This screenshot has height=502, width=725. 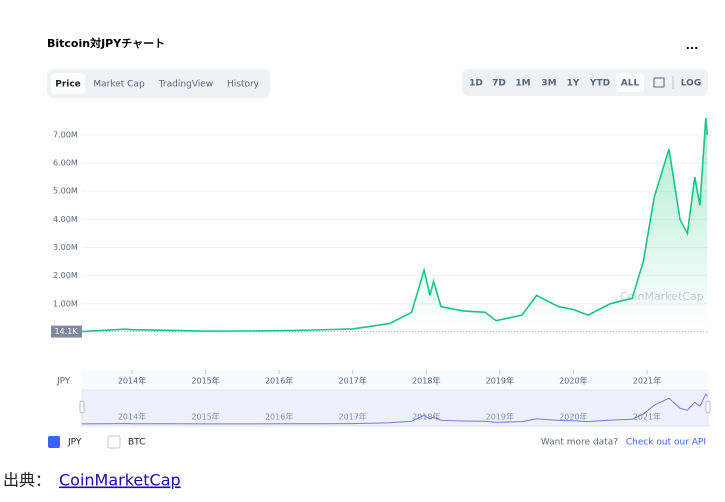 I want to click on tab: Market Cap, so click(x=119, y=85).